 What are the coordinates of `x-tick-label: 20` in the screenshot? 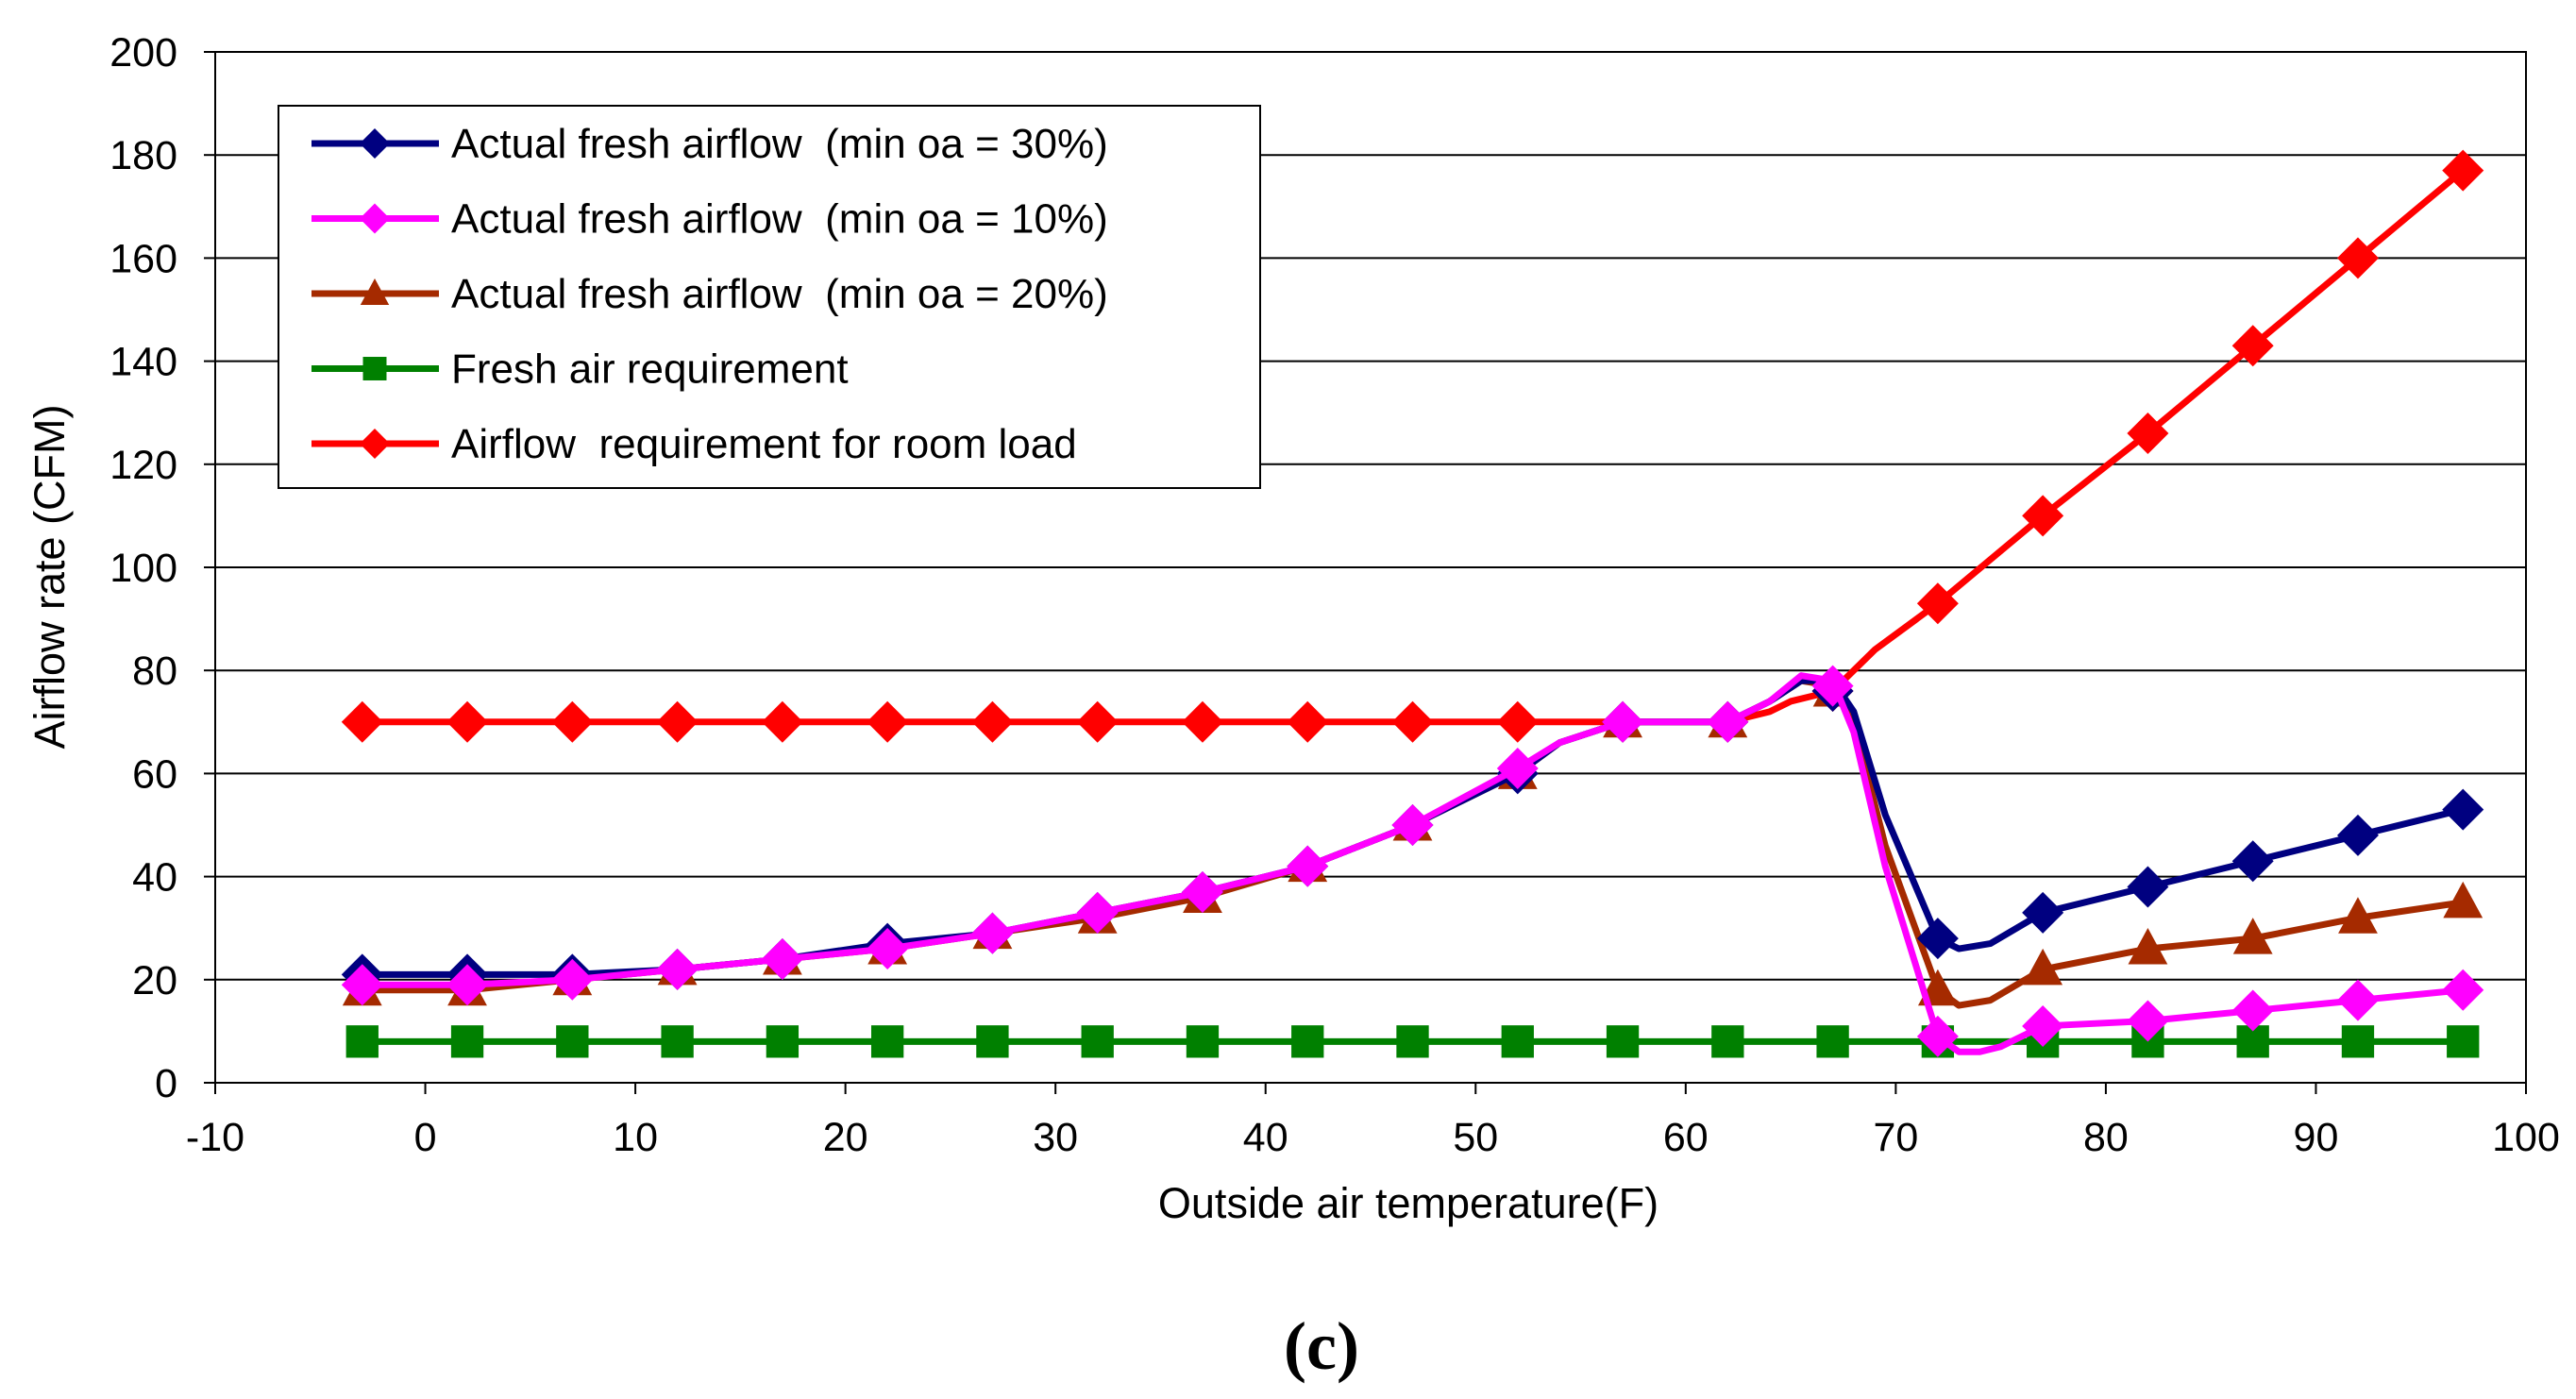 It's located at (846, 1137).